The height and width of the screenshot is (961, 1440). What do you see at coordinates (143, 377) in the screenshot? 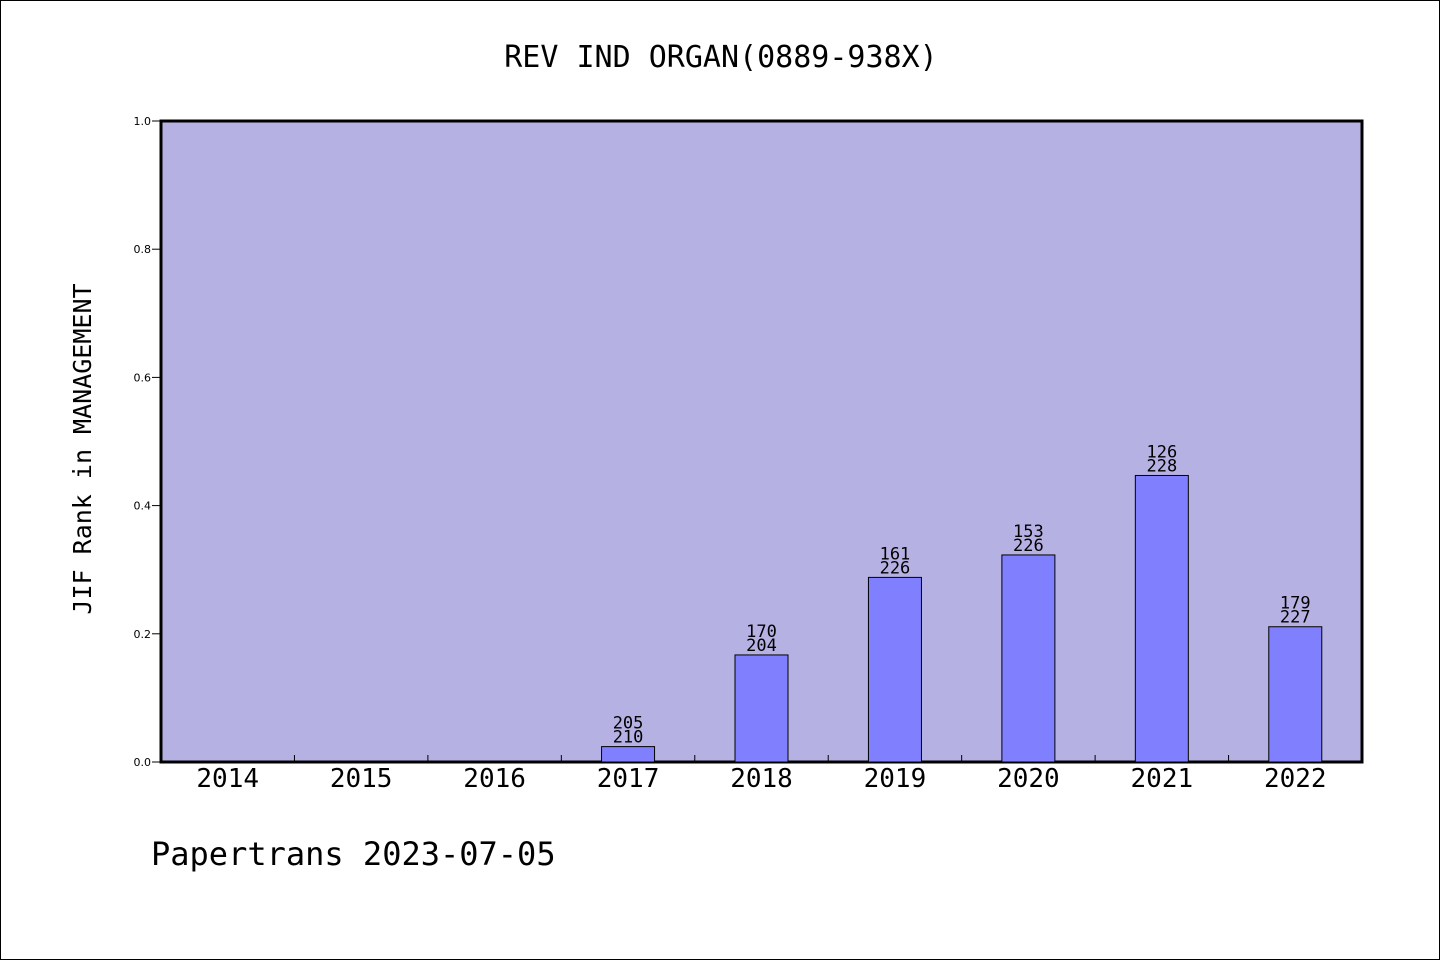
I see `y-tick-label: 0.6` at bounding box center [143, 377].